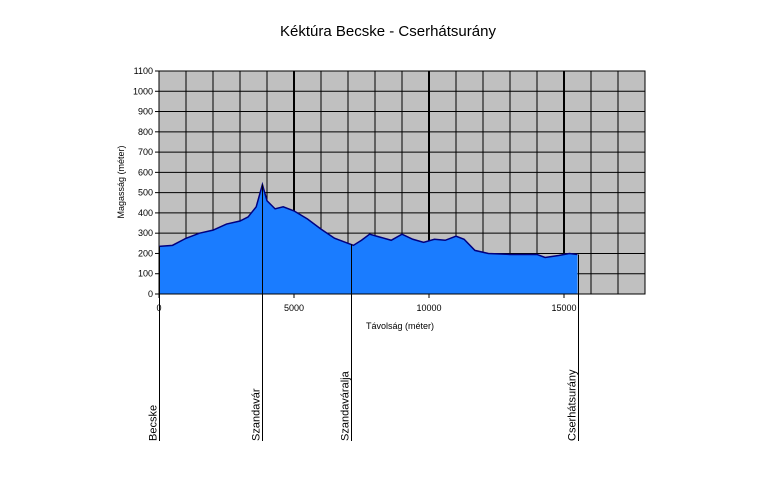  I want to click on x-axis-label: Távolság (méter), so click(400, 326).